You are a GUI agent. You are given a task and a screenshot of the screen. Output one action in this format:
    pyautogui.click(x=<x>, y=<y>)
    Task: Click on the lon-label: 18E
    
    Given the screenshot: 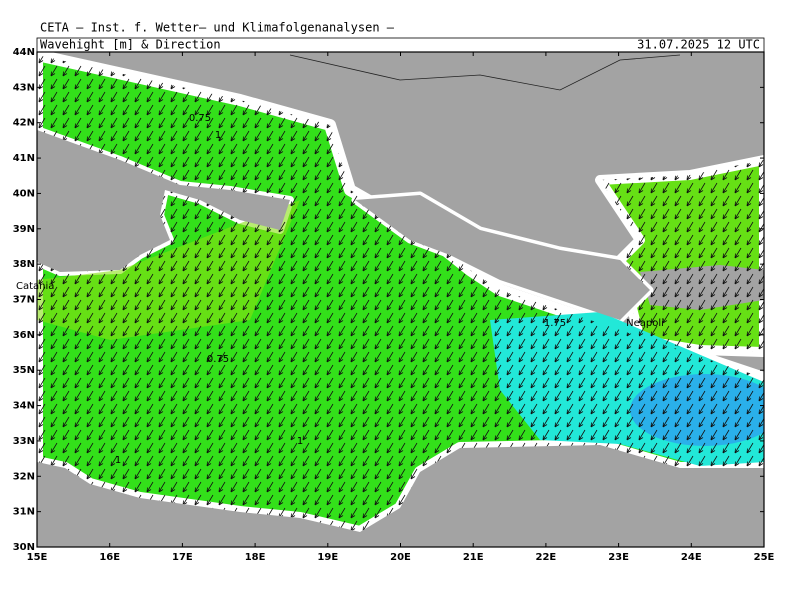 What is the action you would take?
    pyautogui.click(x=255, y=557)
    